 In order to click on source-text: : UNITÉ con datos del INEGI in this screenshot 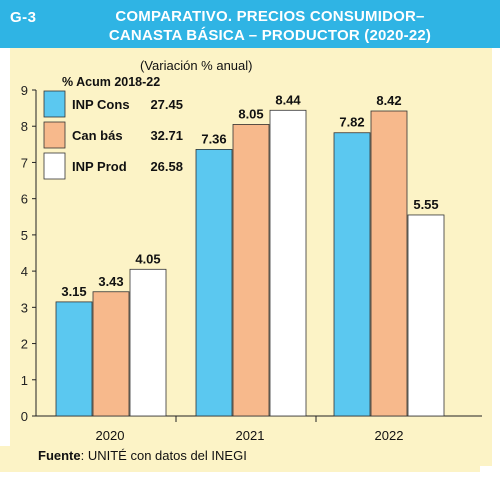, I will do `click(163, 455)`.